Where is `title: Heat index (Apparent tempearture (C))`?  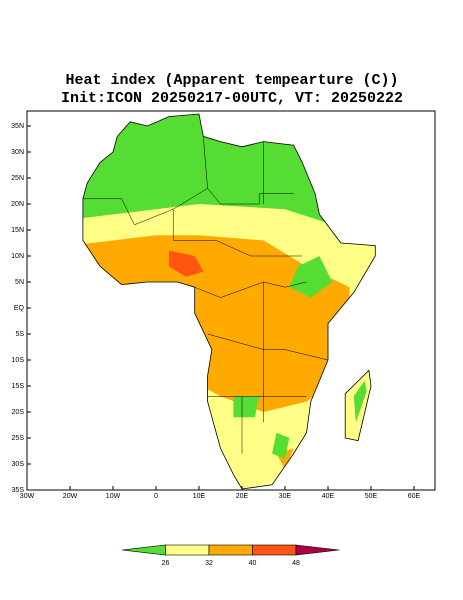
title: Heat index (Apparent tempearture (C)) is located at coordinates (231, 80).